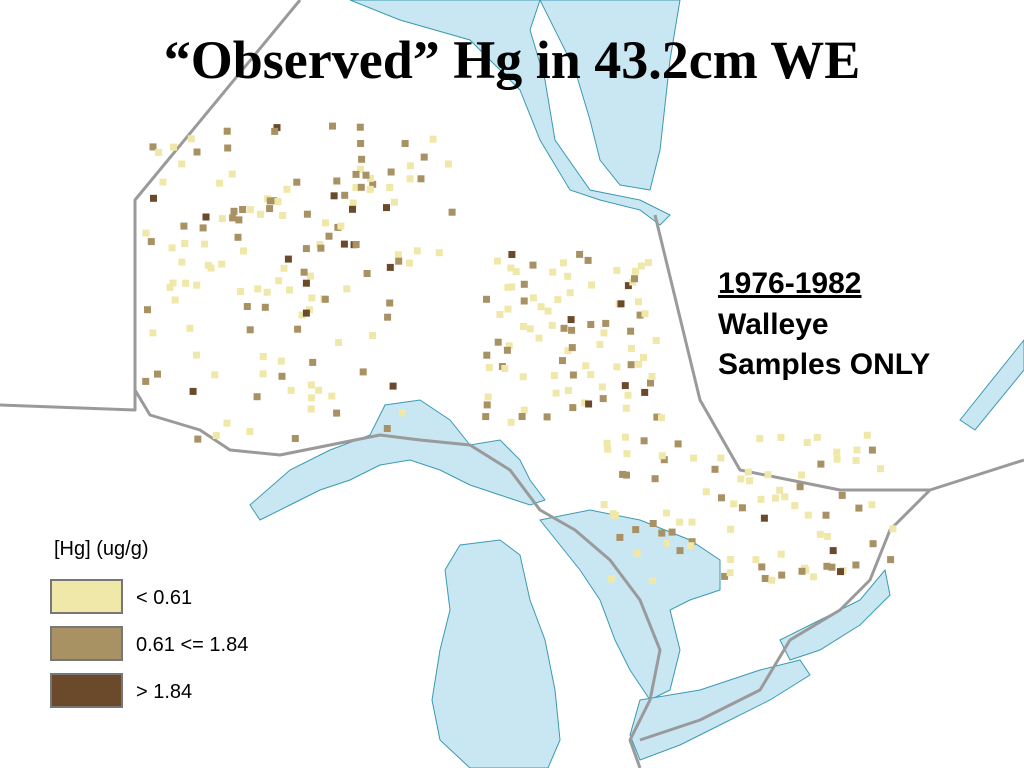  I want to click on lake-ontario, so click(835, 614).